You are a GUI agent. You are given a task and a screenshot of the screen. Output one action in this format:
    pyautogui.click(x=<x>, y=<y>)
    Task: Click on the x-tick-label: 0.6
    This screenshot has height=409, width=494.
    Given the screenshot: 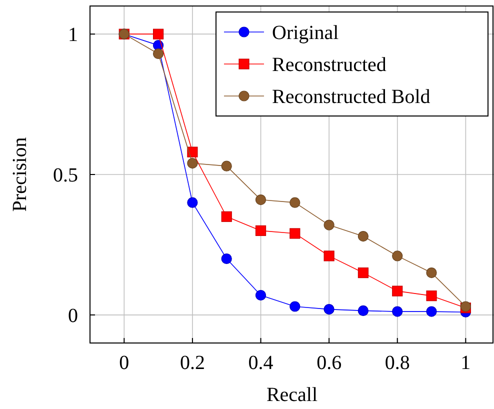 What is the action you would take?
    pyautogui.click(x=329, y=363)
    